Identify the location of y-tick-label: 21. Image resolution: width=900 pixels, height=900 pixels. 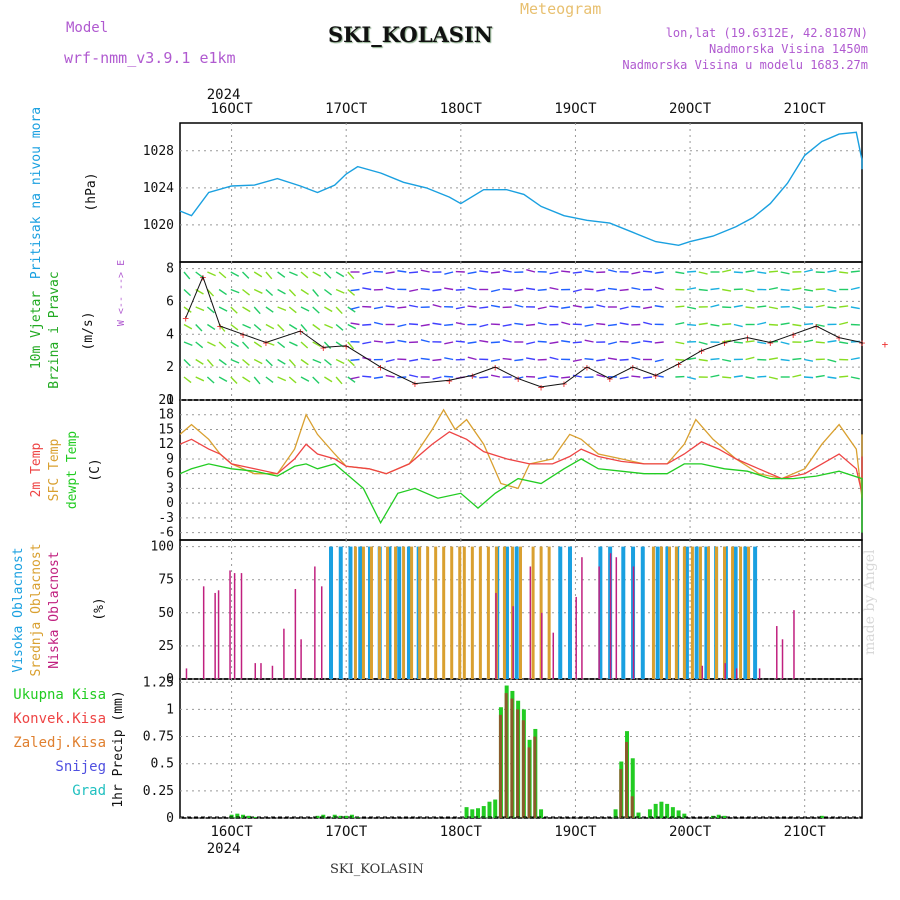
(166, 400).